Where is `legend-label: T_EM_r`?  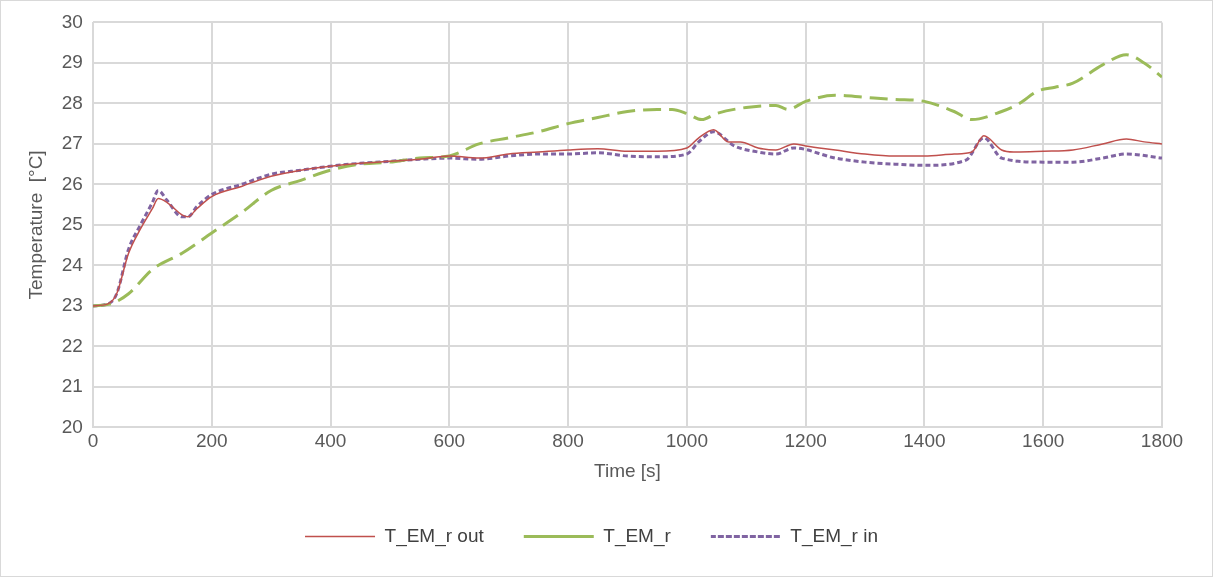 legend-label: T_EM_r is located at coordinates (637, 535).